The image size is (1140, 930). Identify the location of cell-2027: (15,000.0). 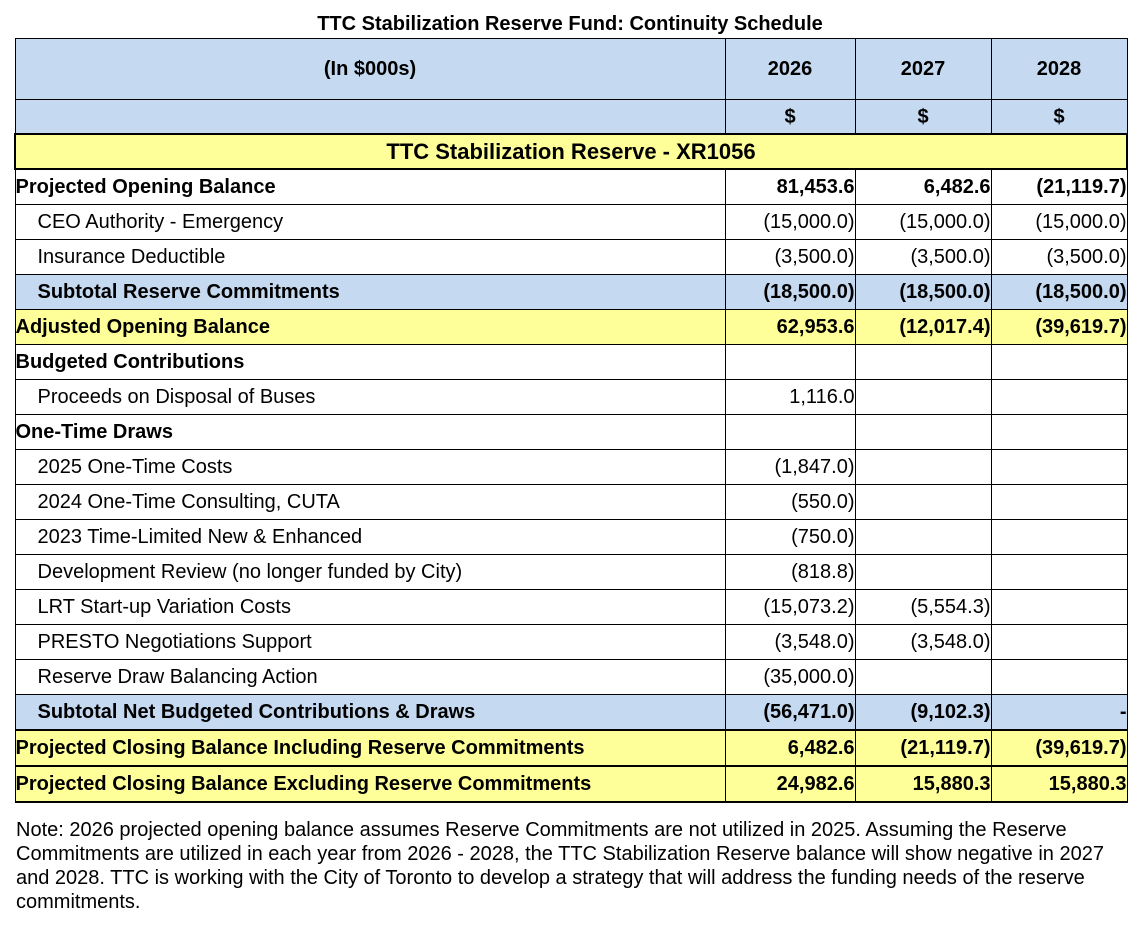
(923, 222).